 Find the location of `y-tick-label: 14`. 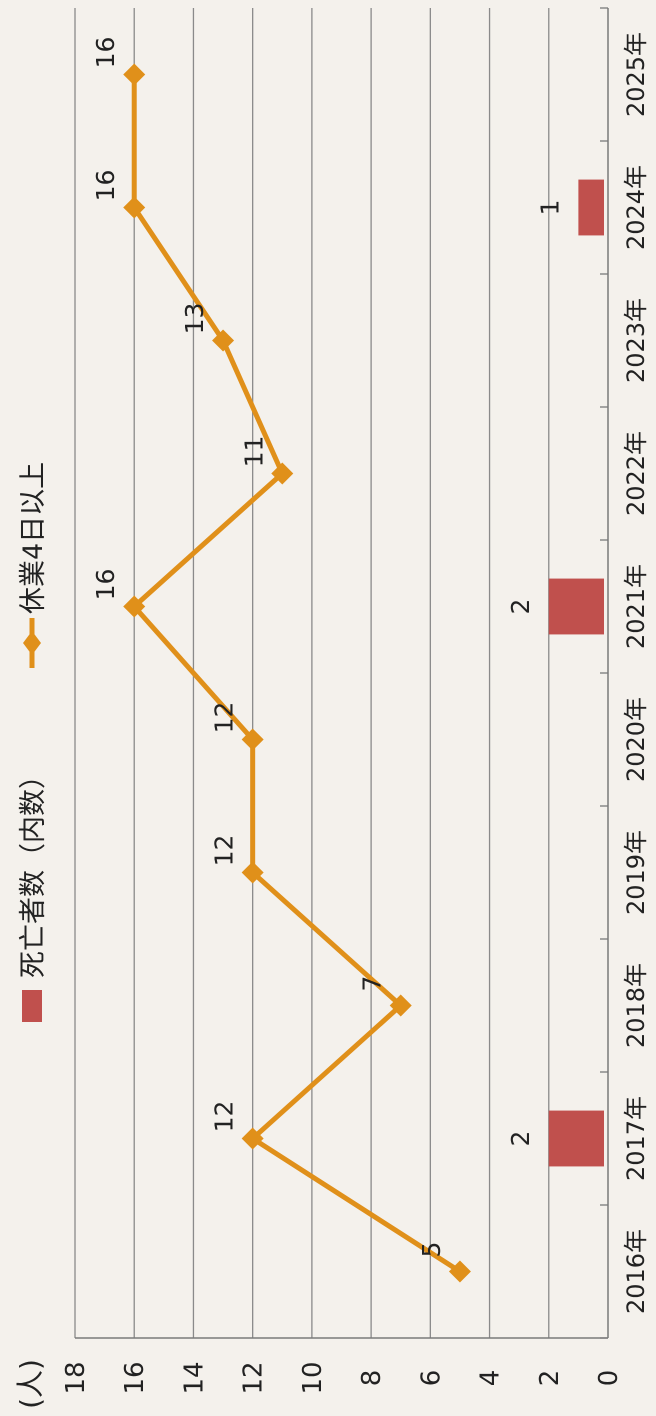

y-tick-label: 14 is located at coordinates (194, 1377).